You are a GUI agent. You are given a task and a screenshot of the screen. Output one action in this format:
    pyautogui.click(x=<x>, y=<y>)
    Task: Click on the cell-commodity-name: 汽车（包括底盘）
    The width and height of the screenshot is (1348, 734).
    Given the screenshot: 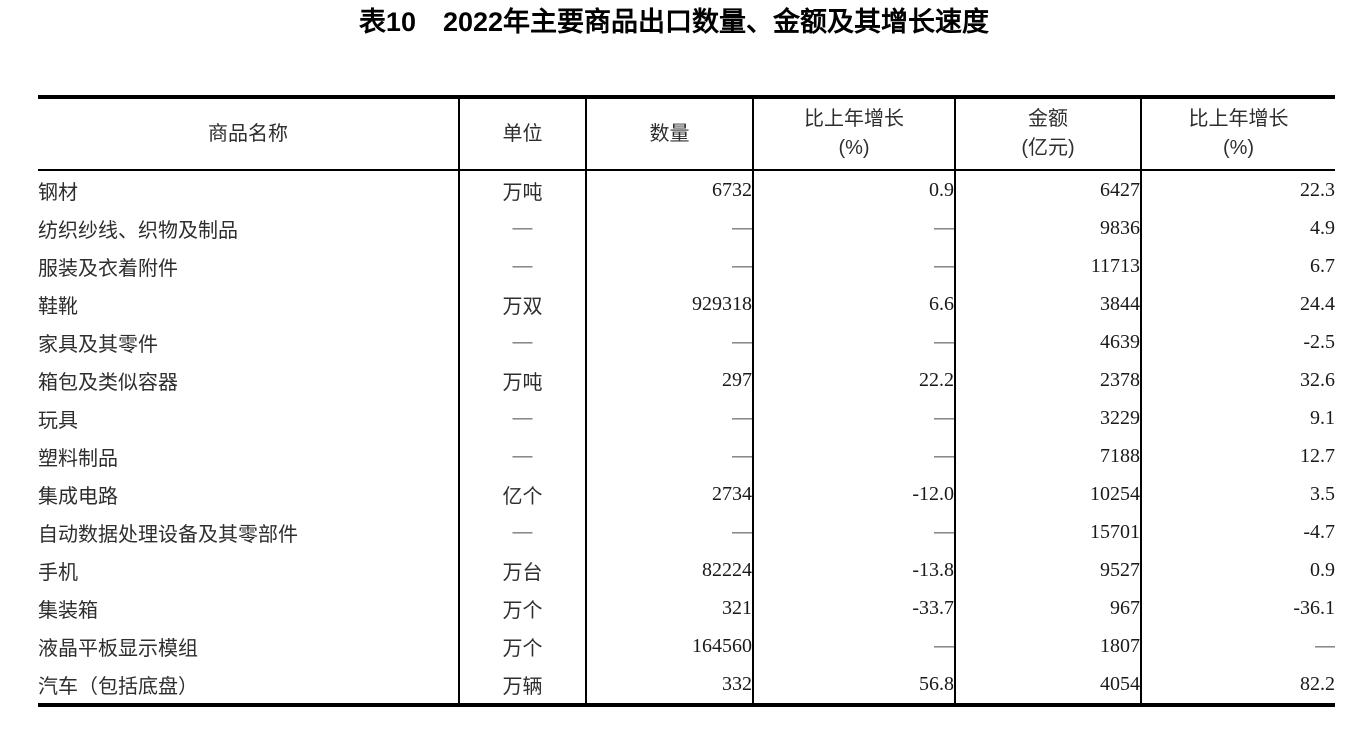 What is the action you would take?
    pyautogui.click(x=118, y=686)
    